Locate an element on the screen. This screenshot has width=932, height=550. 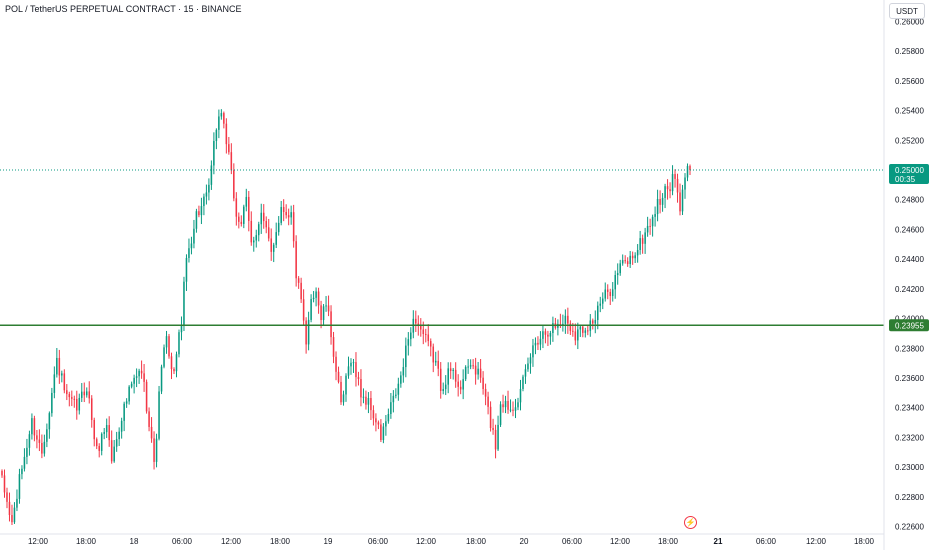
level-price-tag is located at coordinates (909, 325).